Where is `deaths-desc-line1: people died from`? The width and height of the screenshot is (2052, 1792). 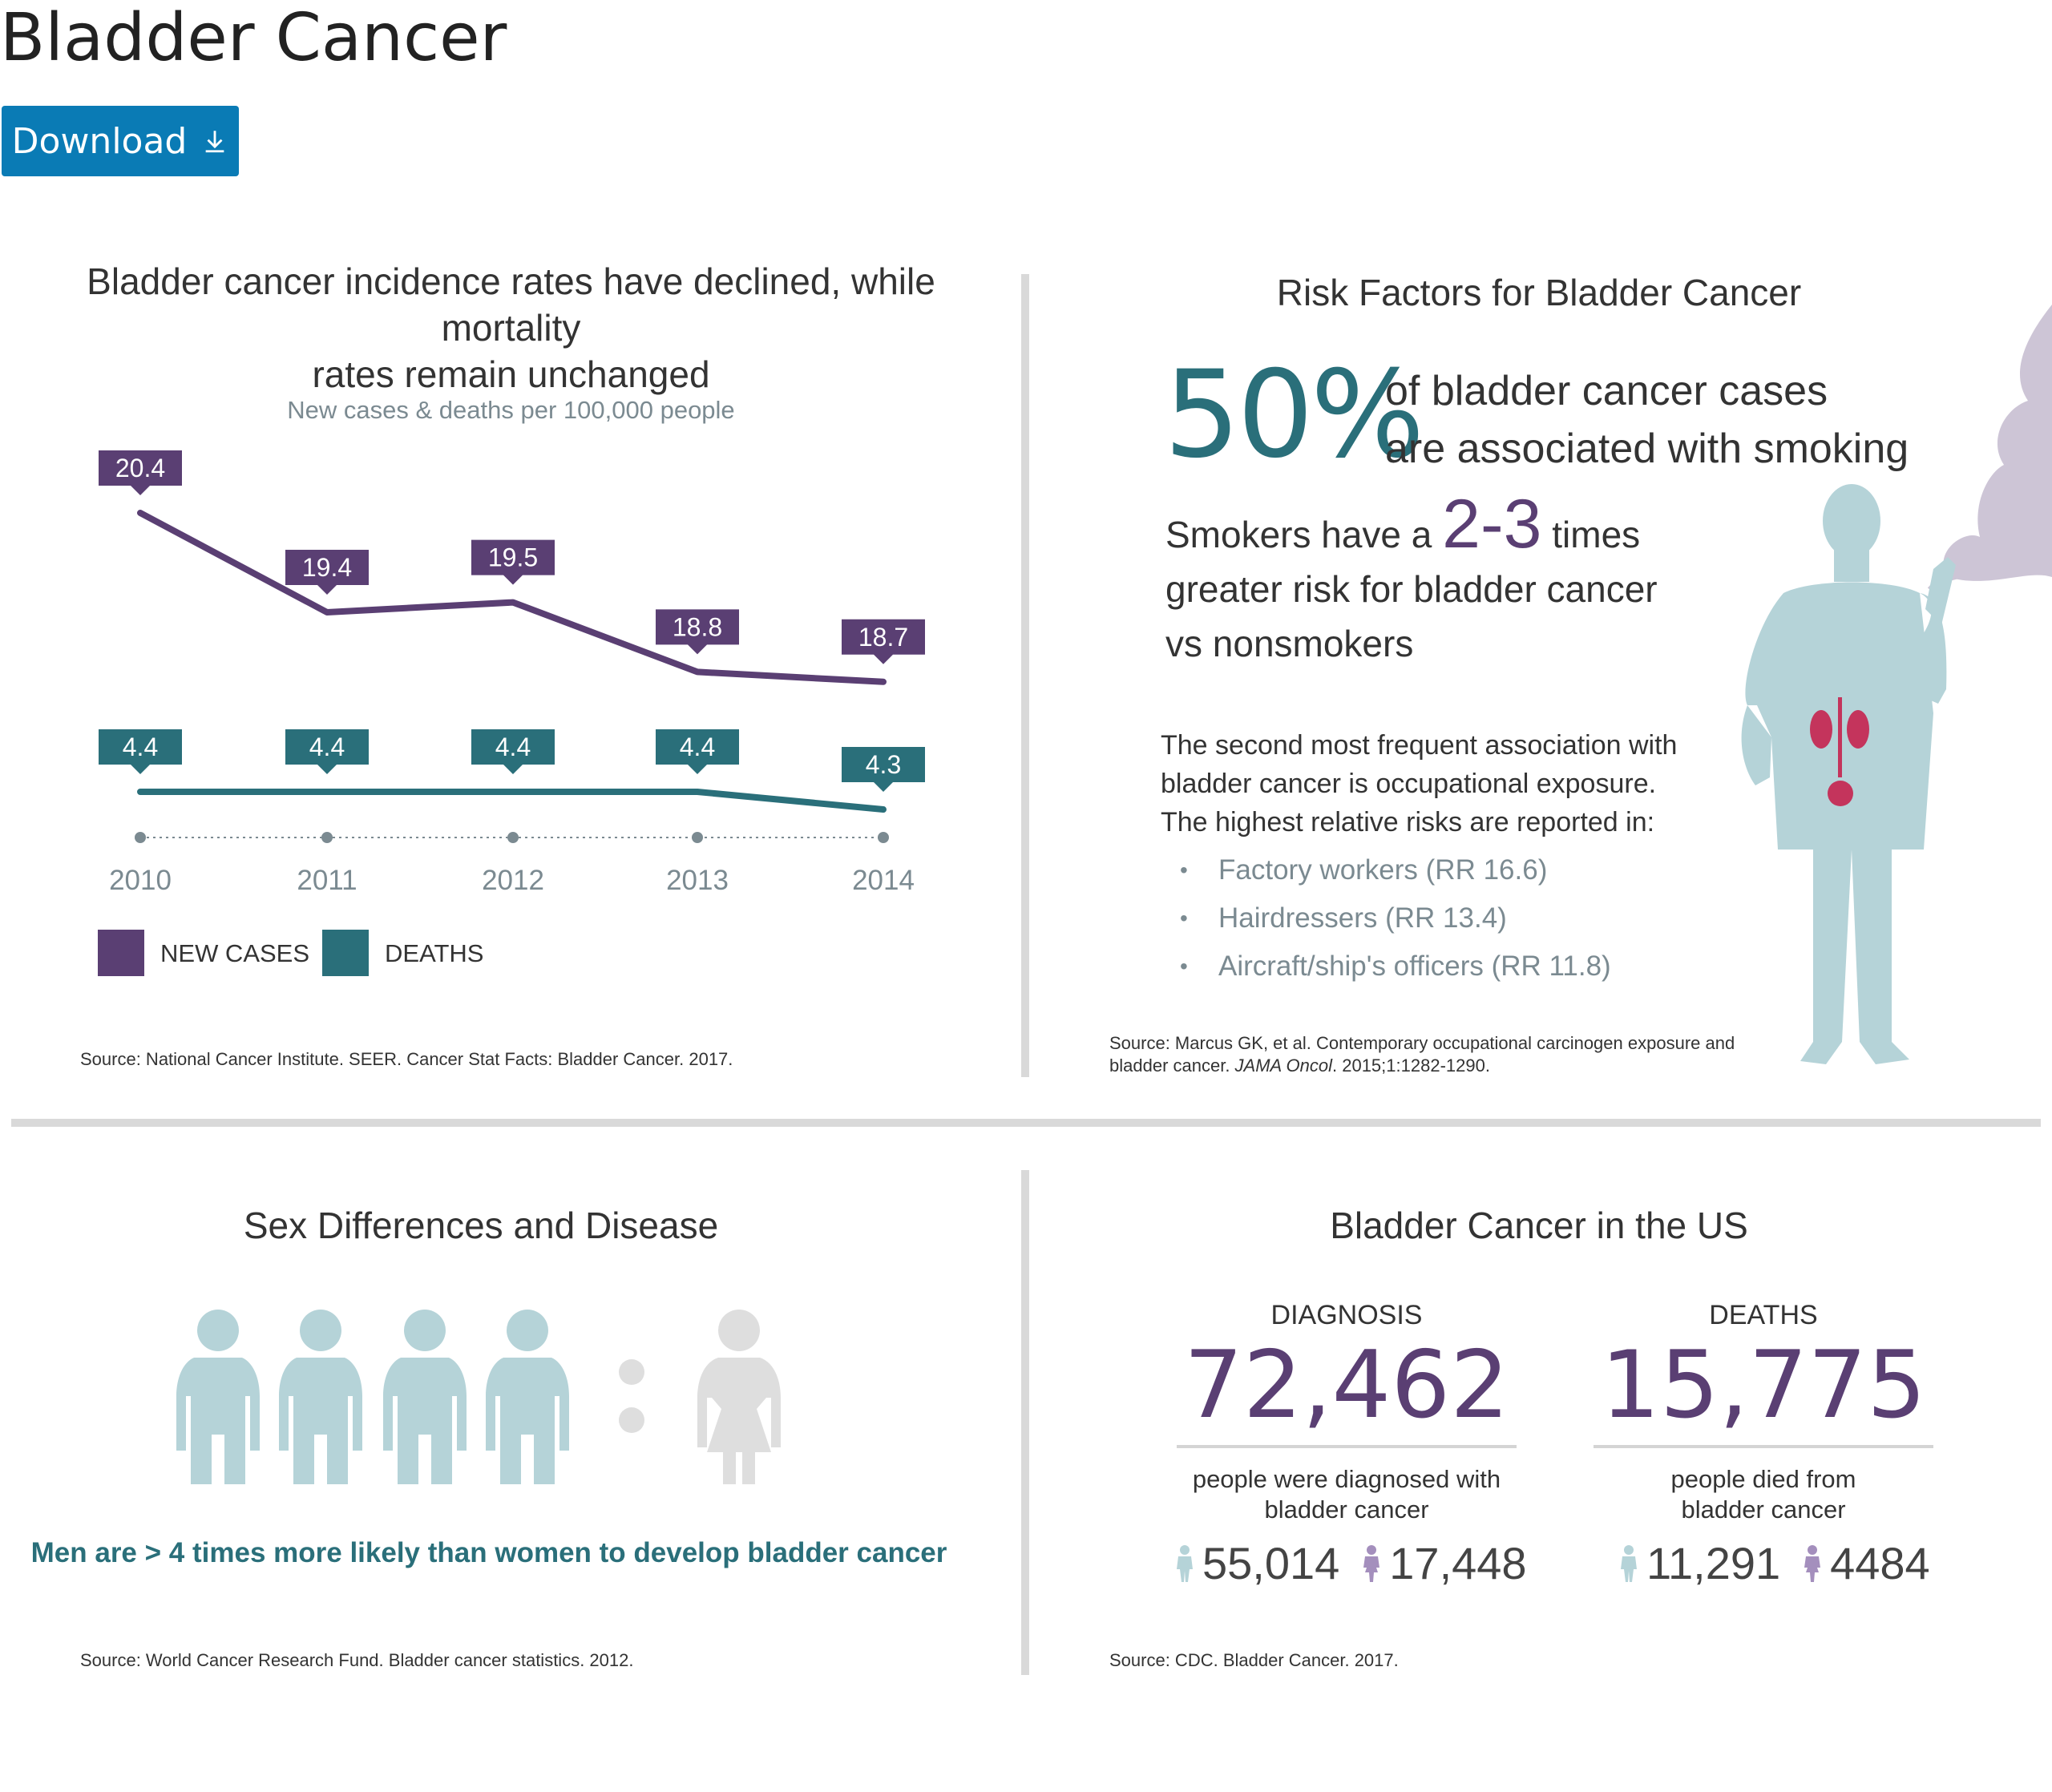 deaths-desc-line1: people died from is located at coordinates (1763, 1479).